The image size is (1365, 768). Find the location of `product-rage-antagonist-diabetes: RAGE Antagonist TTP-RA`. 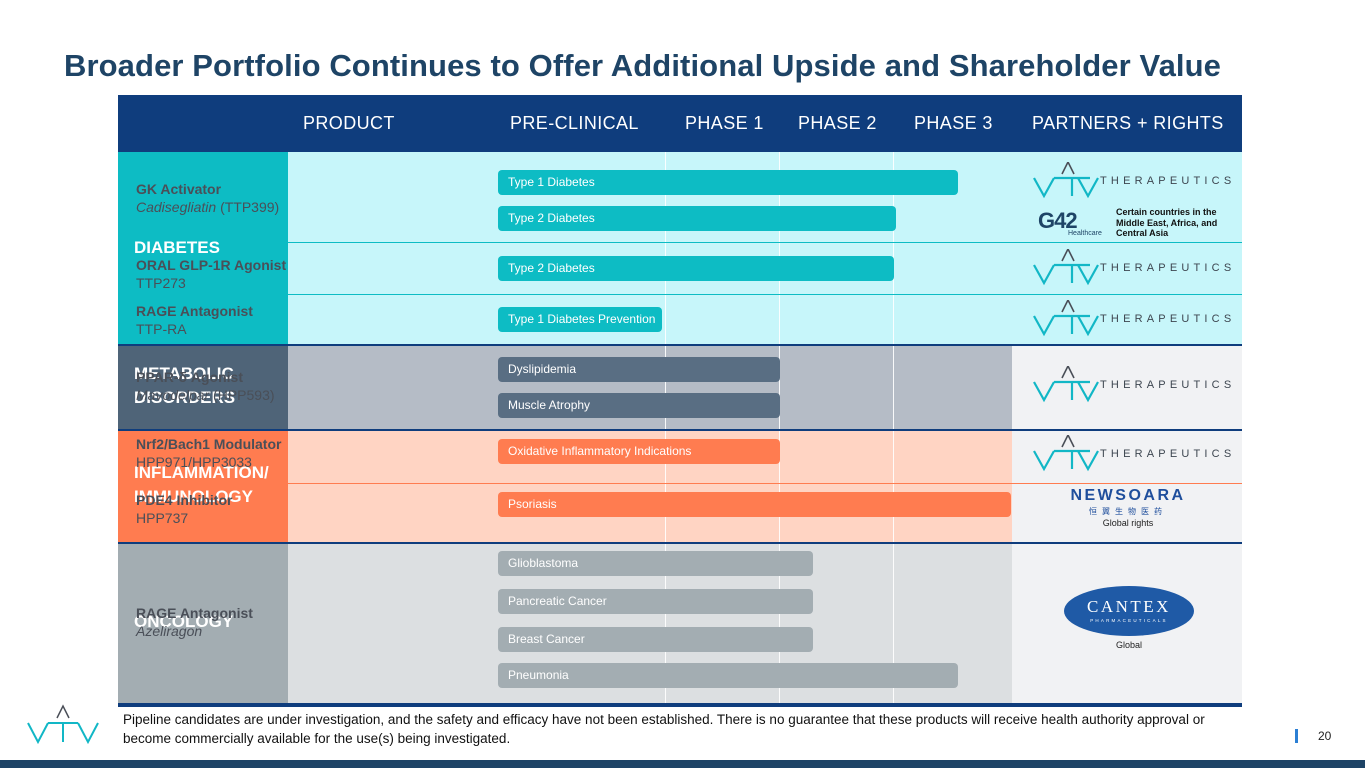

product-rage-antagonist-diabetes: RAGE Antagonist TTP-RA is located at coordinates (194, 320).